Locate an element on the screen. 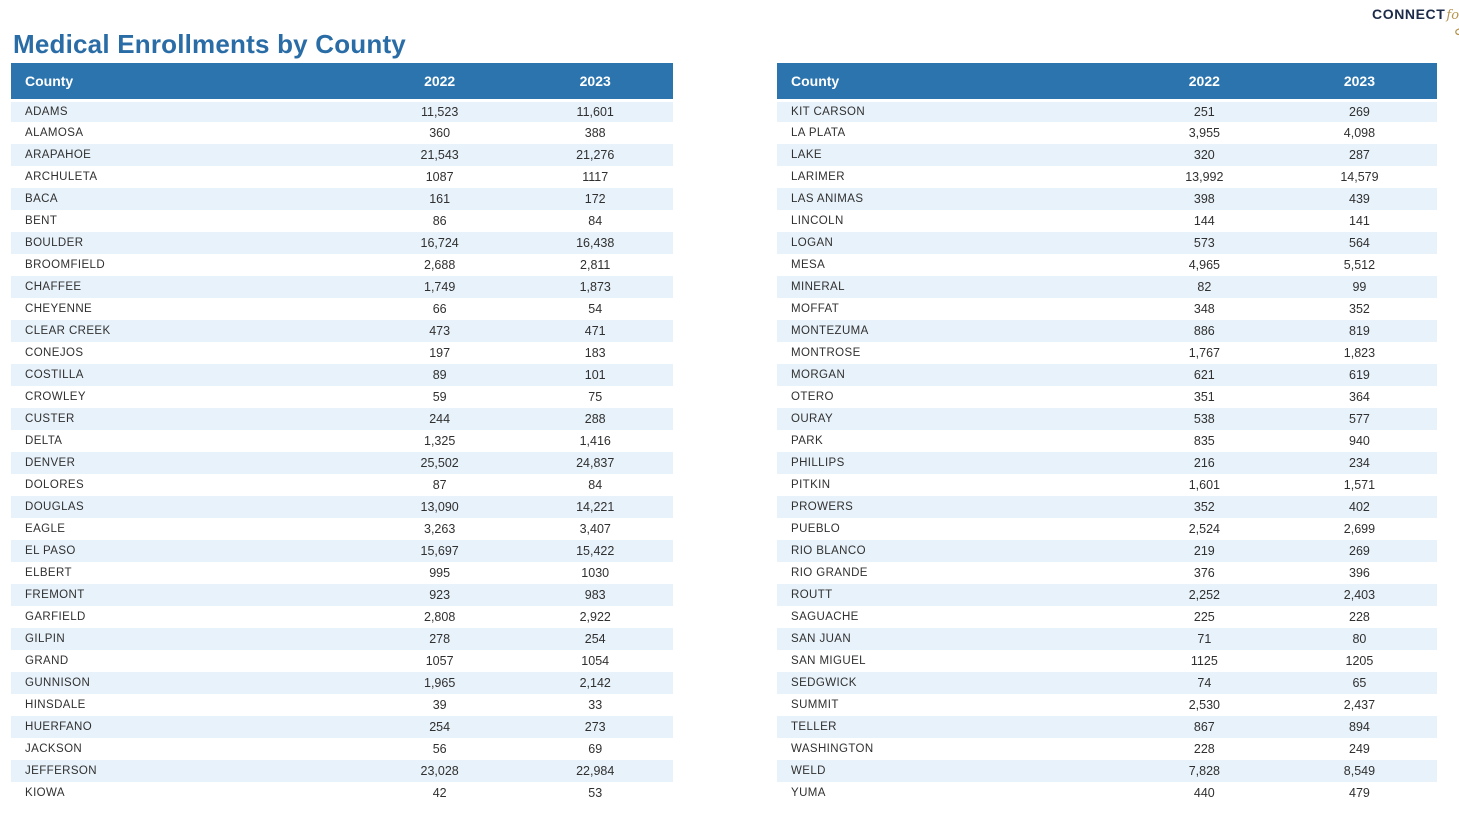  enrollment-value-cell: 479 is located at coordinates (1359, 793).